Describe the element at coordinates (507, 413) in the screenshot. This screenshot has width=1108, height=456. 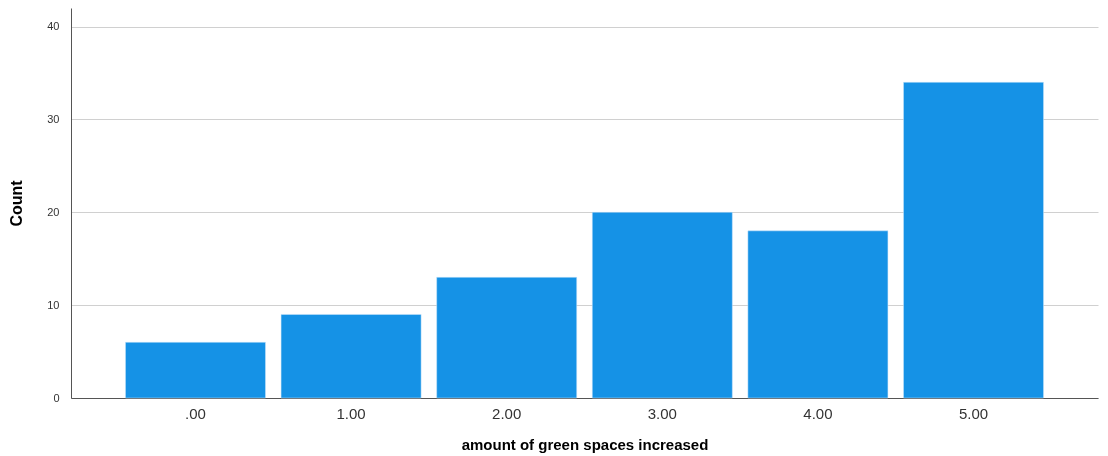
I see `x-tick-label: 2.00` at that location.